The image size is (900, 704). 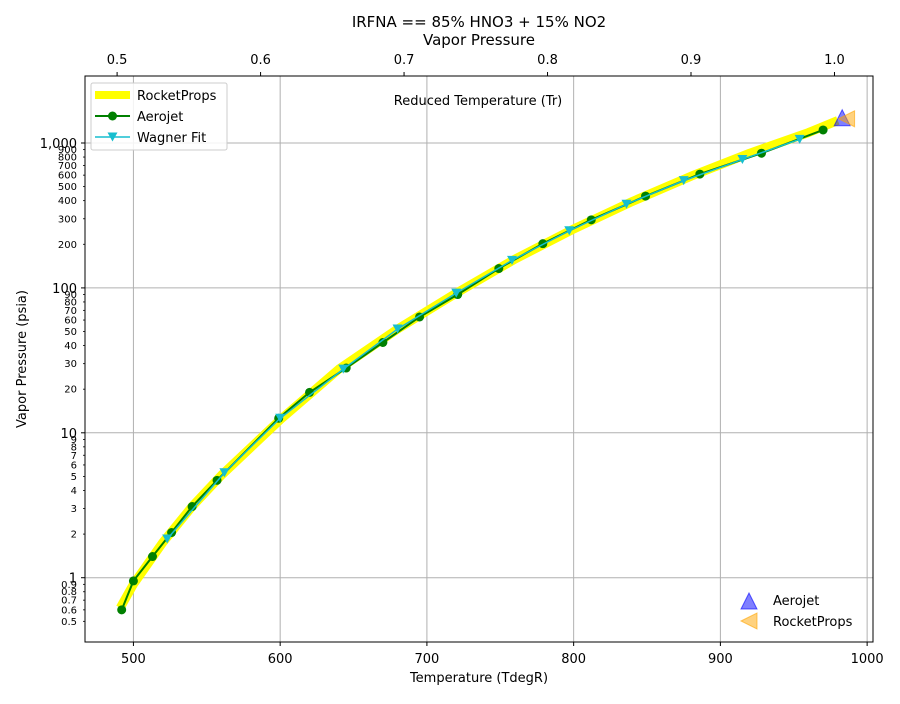 What do you see at coordinates (70, 364) in the screenshot?
I see `y-minor-tick-label: 30` at bounding box center [70, 364].